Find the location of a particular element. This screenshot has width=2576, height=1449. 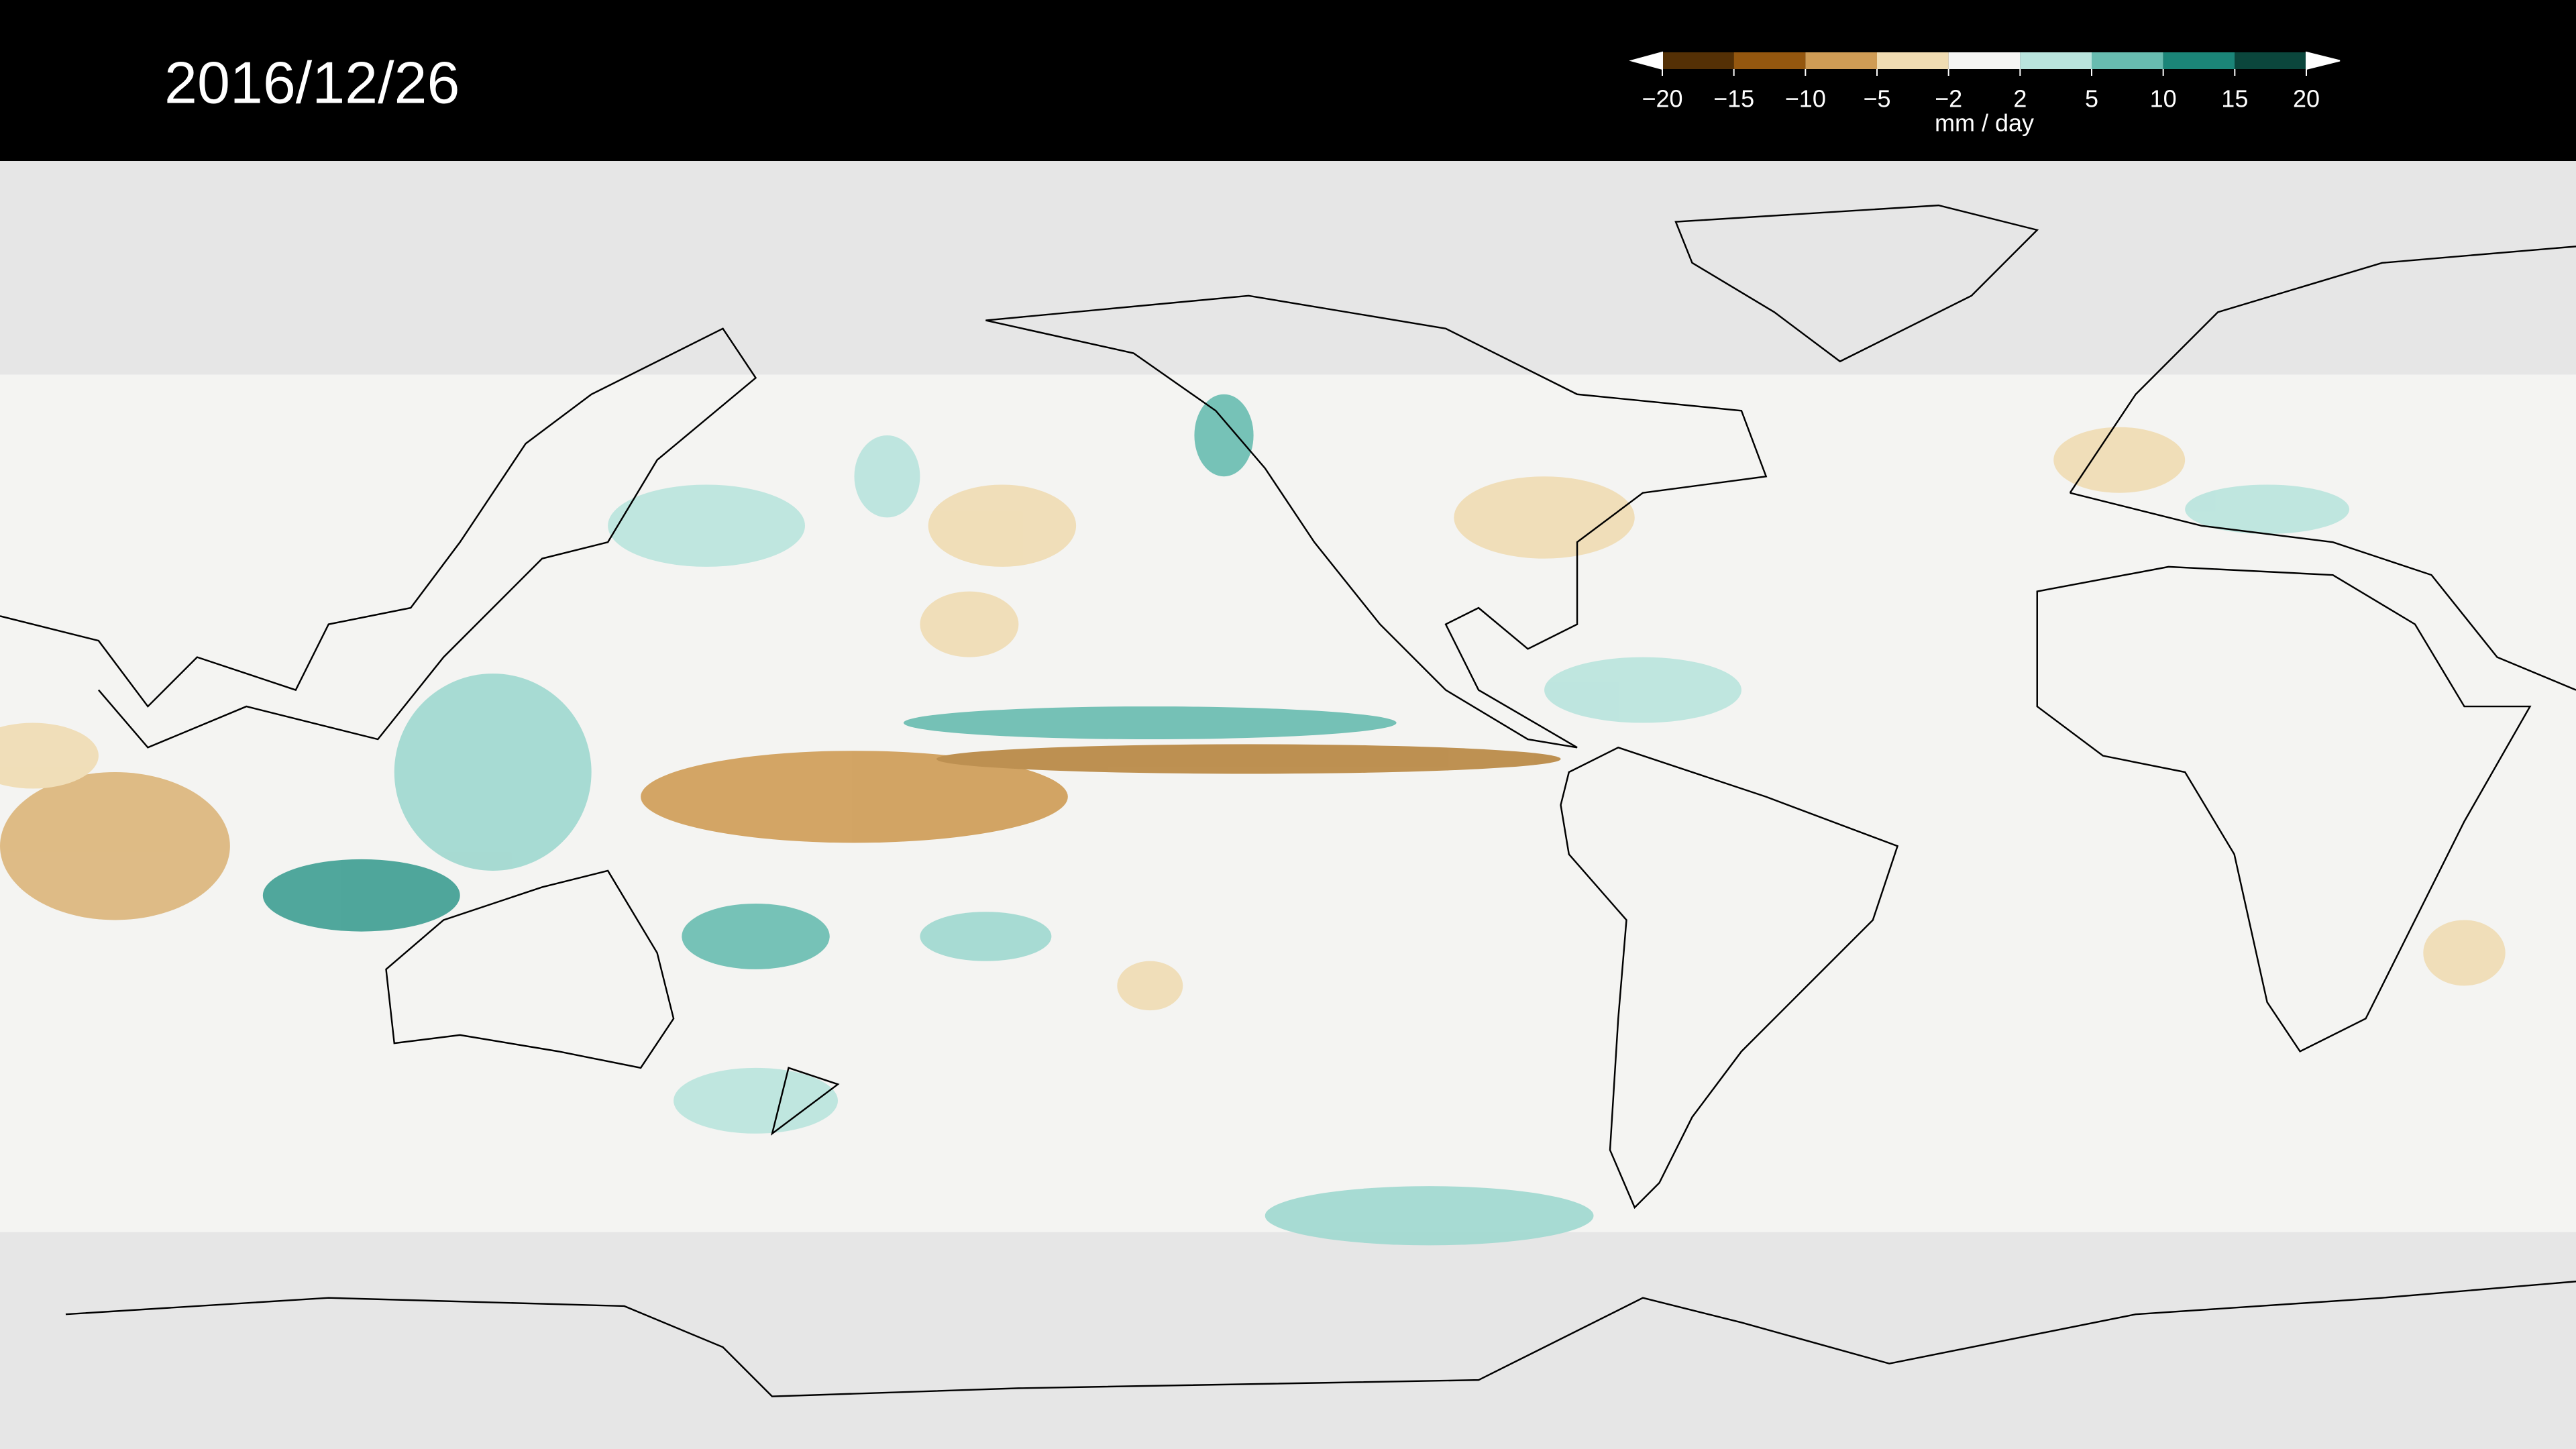

colorbar-extend-low is located at coordinates (1646, 60).